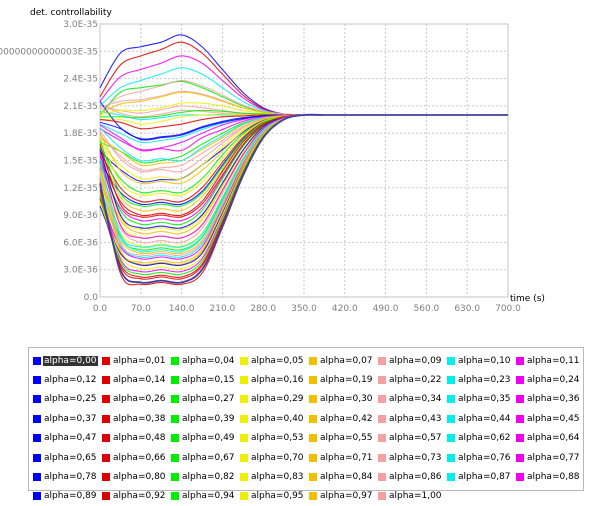 The image size is (590, 506). I want to click on legend-item: alpha=0,36, so click(550, 399).